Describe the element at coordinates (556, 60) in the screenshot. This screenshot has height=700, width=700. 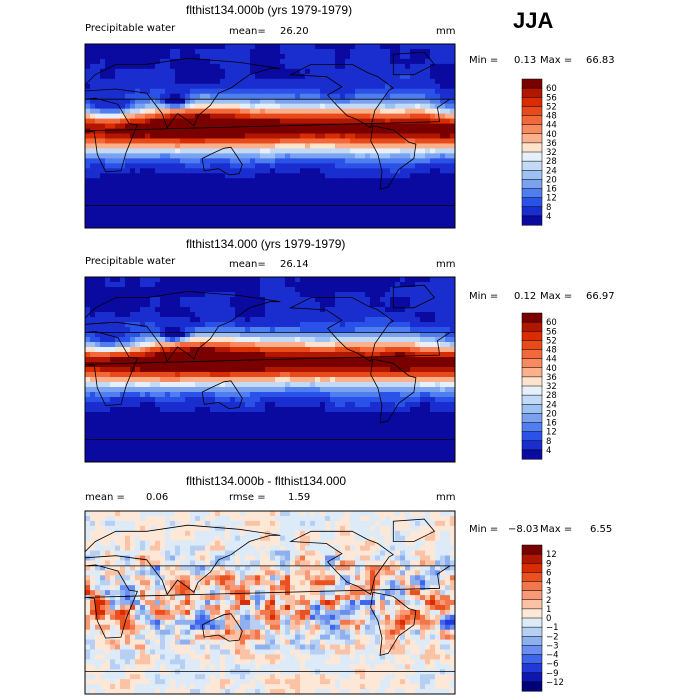
I see `panel-1-max-label: Max =` at that location.